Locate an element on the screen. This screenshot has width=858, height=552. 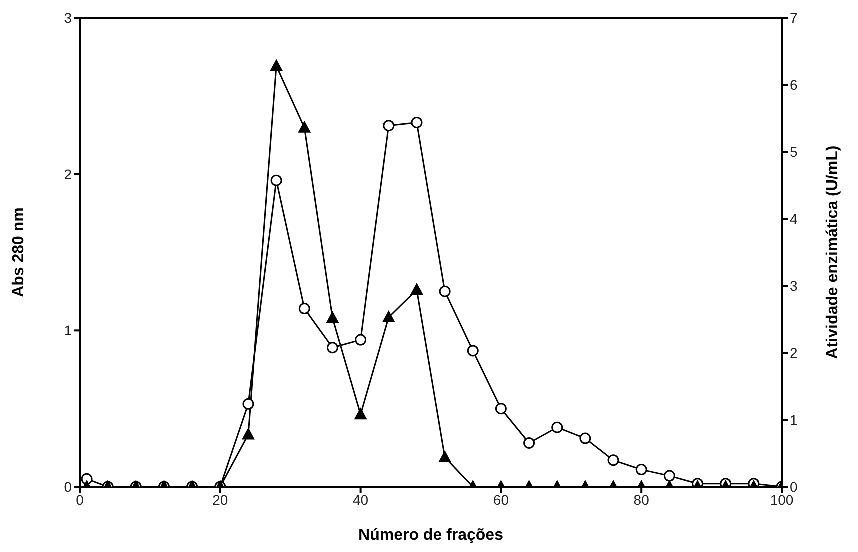
y-tick-label: 2 is located at coordinates (68, 174).